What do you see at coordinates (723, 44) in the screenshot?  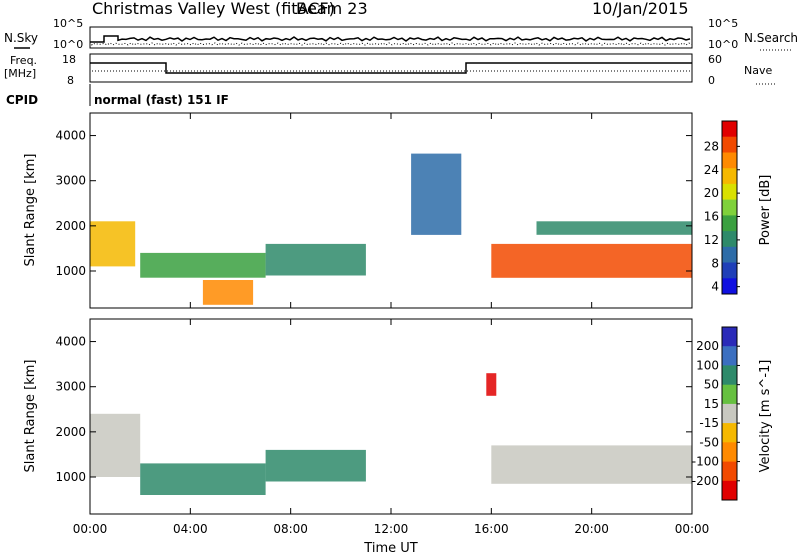 I see `nsearch-tick-bottom: 10^0` at bounding box center [723, 44].